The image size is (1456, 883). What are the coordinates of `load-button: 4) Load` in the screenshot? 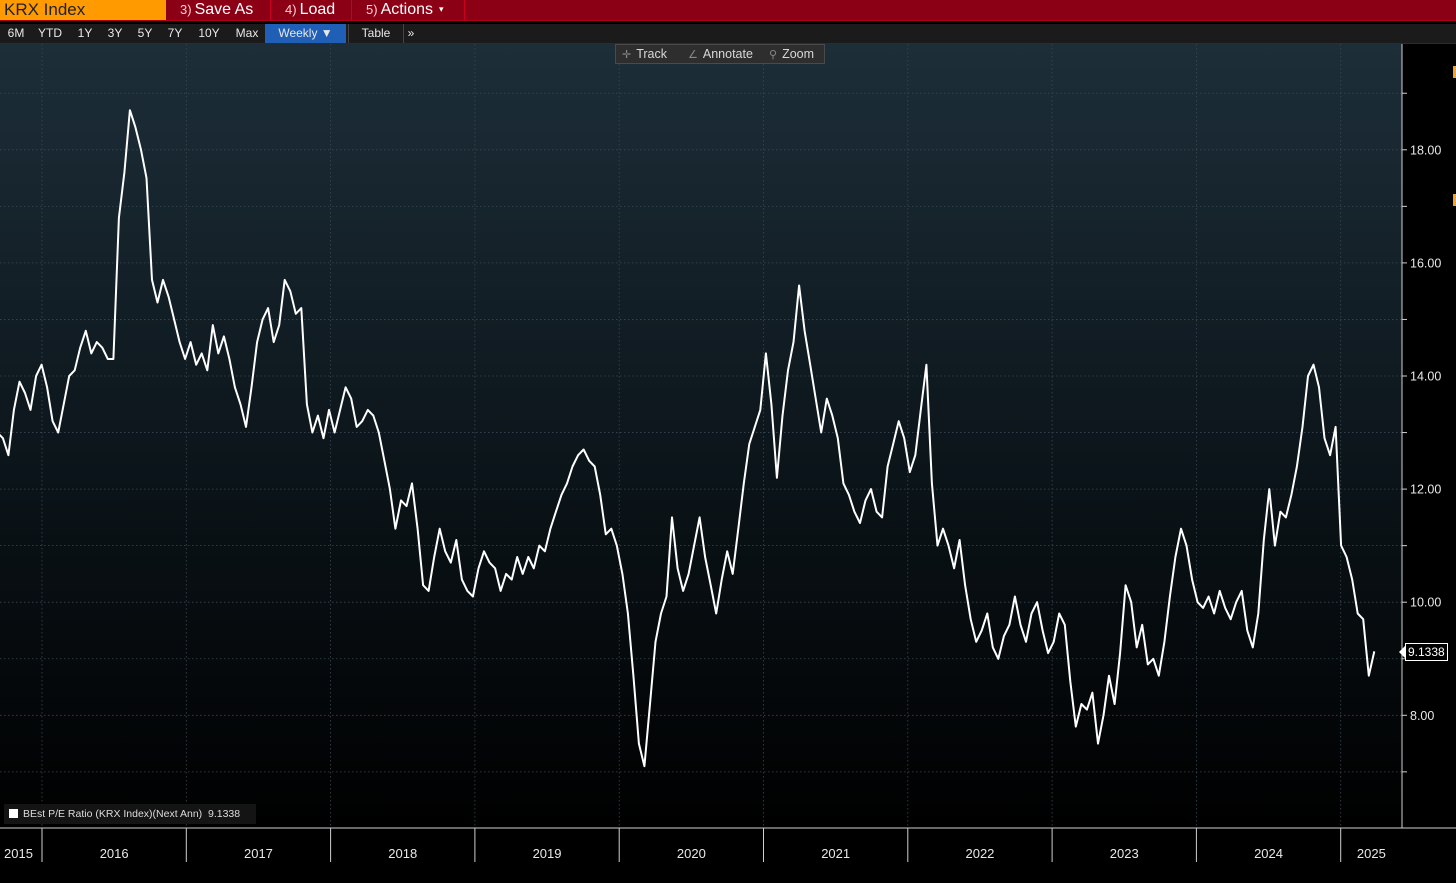 It's located at (311, 10).